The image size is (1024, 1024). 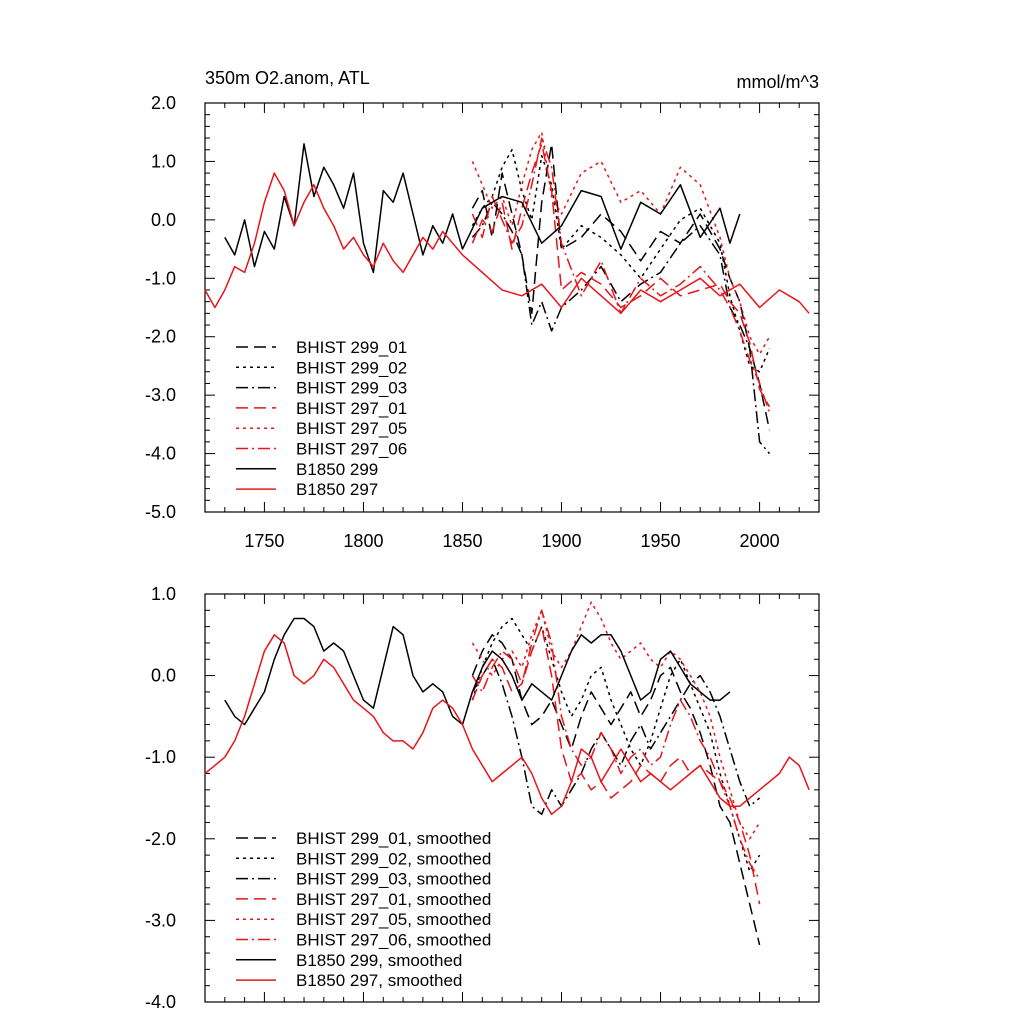 I want to click on legend-label: BHIST 297_01, so click(x=351, y=408).